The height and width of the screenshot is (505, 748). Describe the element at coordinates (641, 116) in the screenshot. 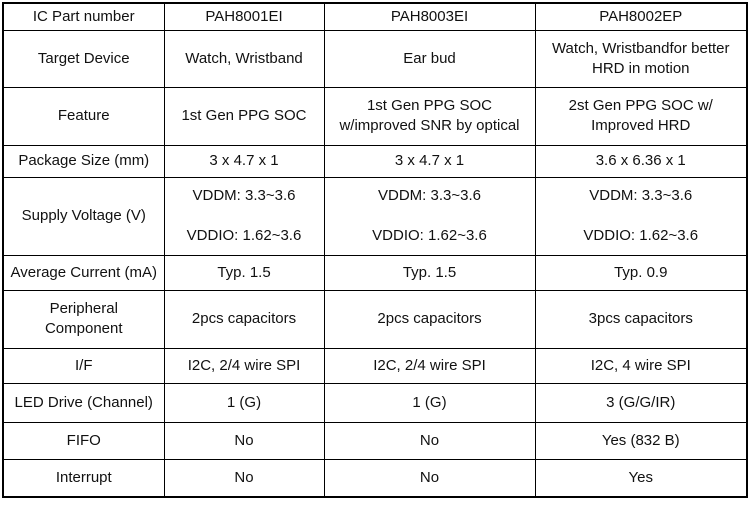

I see `value-cell: 2st Gen PPG SOC w/ Improved HRD` at that location.